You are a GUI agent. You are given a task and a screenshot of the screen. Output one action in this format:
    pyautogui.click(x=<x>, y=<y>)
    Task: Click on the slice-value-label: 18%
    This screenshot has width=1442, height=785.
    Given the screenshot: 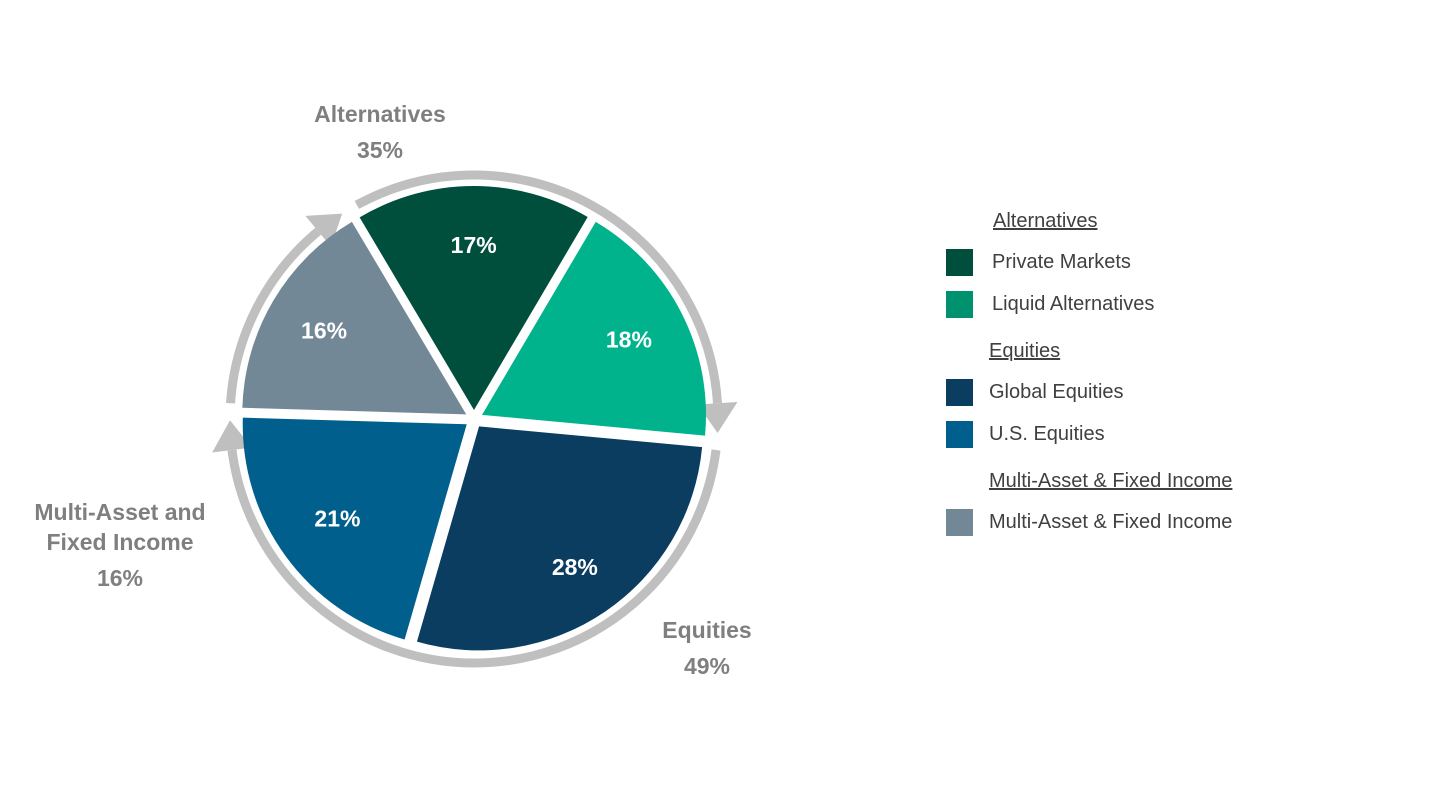 What is the action you would take?
    pyautogui.click(x=629, y=340)
    